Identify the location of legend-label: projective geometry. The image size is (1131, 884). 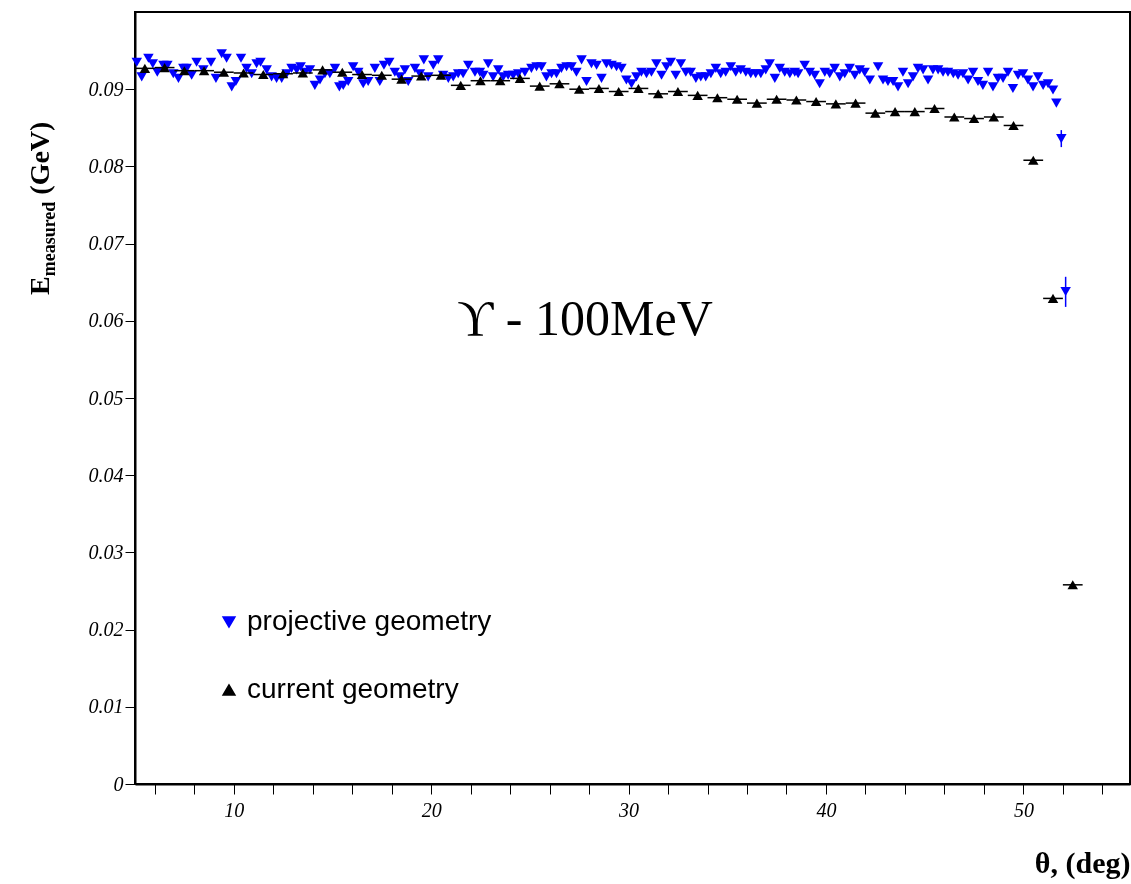
(369, 620).